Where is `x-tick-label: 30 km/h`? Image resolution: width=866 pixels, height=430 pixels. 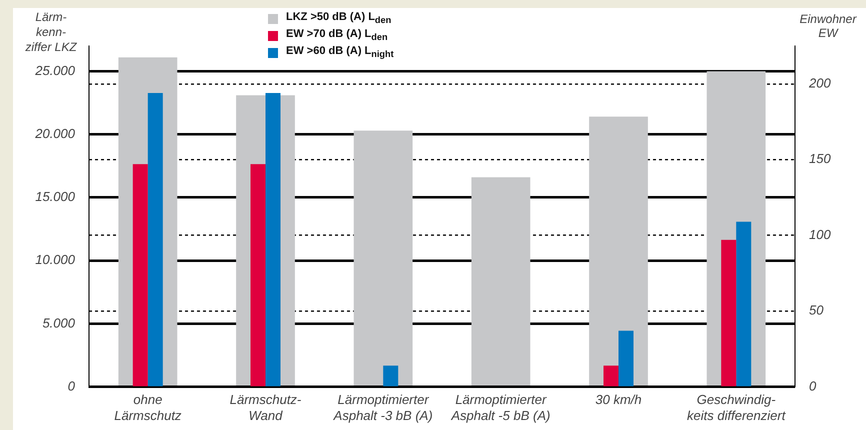
x-tick-label: 30 km/h is located at coordinates (618, 400).